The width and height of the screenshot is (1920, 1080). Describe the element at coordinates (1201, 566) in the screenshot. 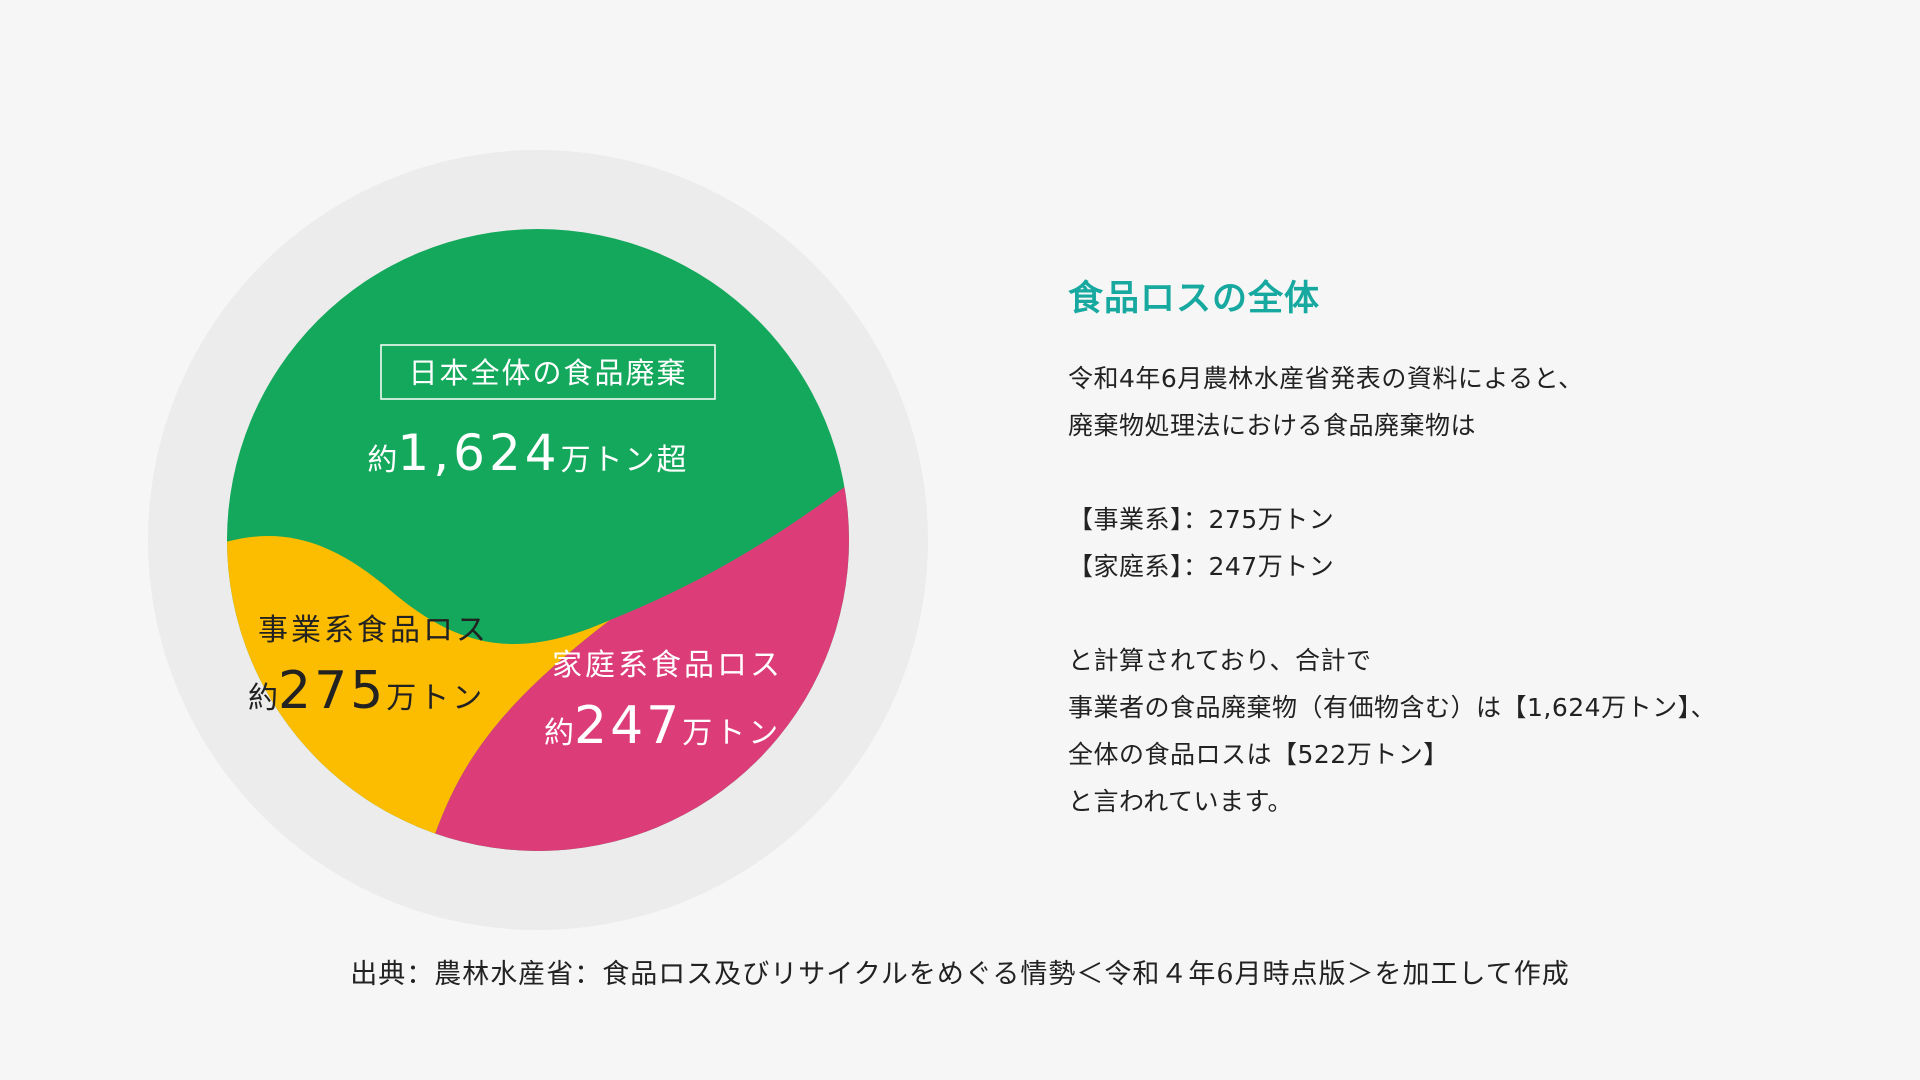

I see `info-line: 【家庭系】：247万トン` at that location.